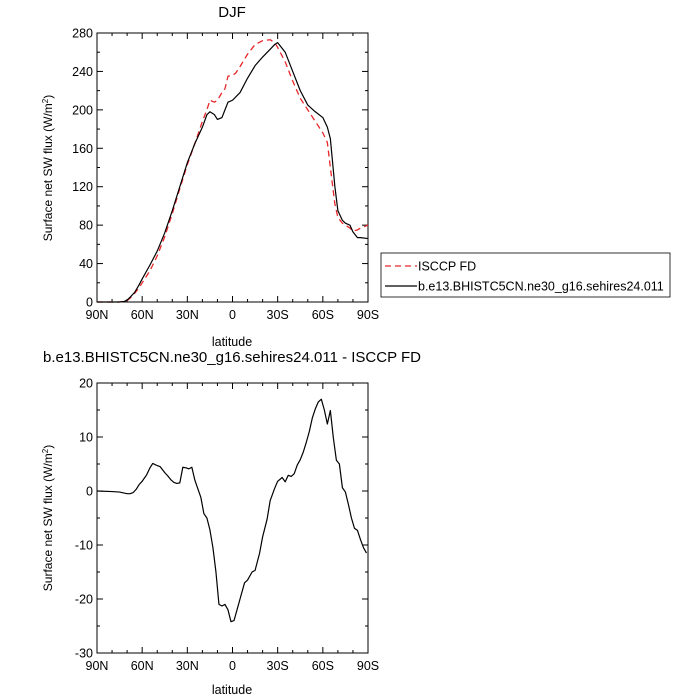 This screenshot has height=700, width=700. I want to click on top-series-group, so click(233, 171).